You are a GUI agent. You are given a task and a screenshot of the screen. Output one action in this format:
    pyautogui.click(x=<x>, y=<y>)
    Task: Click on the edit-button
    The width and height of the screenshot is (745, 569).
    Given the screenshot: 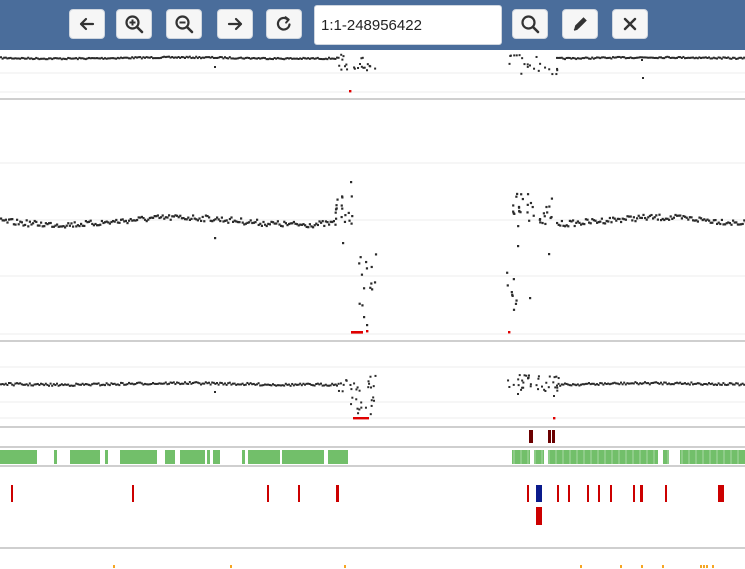 What is the action you would take?
    pyautogui.click(x=580, y=24)
    